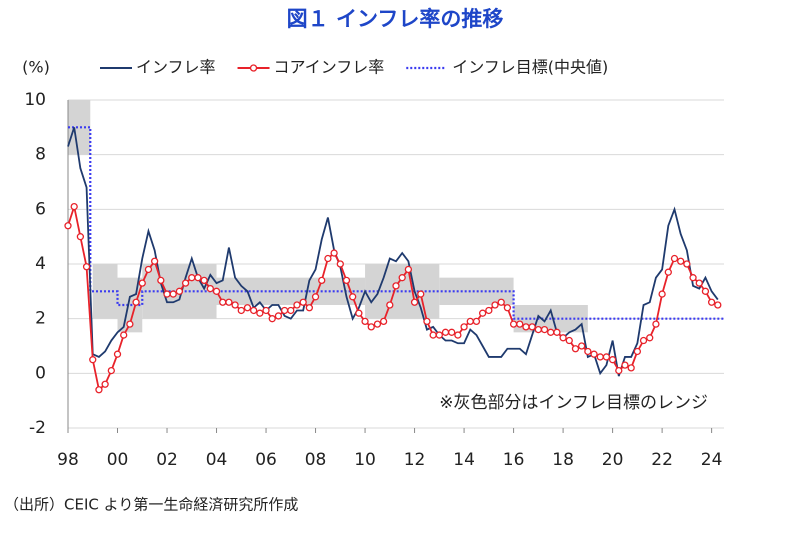 This screenshot has width=791, height=543. What do you see at coordinates (176, 67) in the screenshot?
I see `legend-label: インフレ率` at bounding box center [176, 67].